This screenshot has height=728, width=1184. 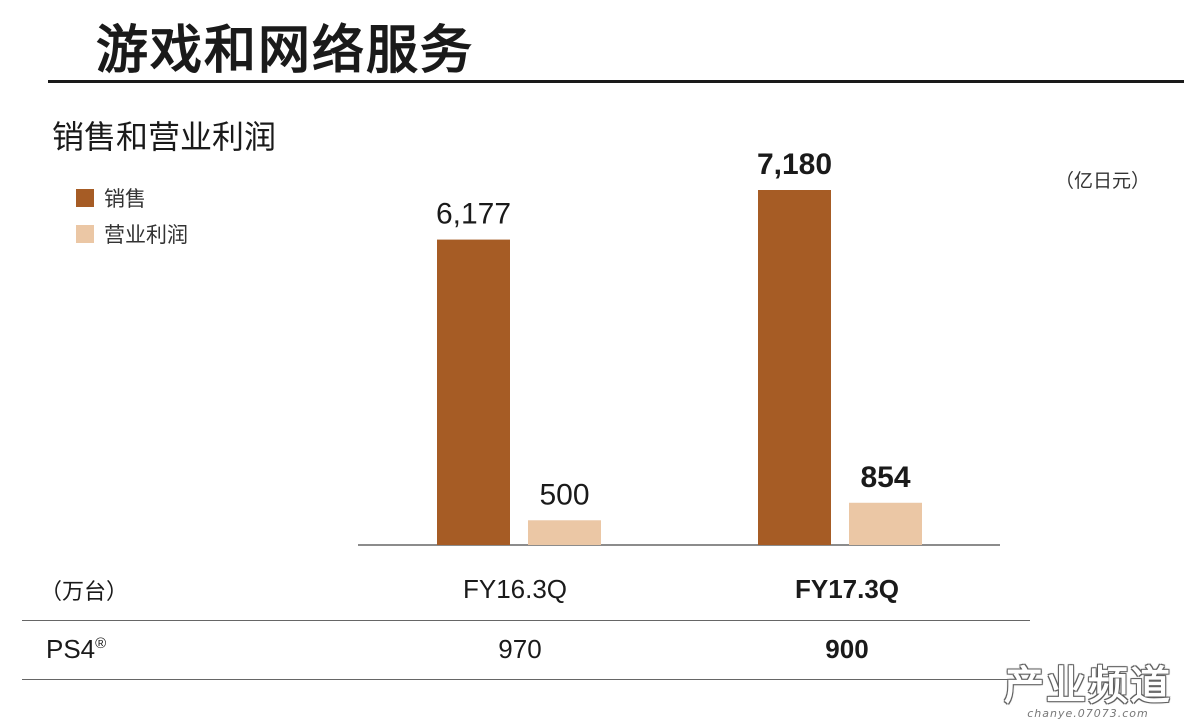 I want to click on bar-sales-fy17-3q, so click(x=794, y=367).